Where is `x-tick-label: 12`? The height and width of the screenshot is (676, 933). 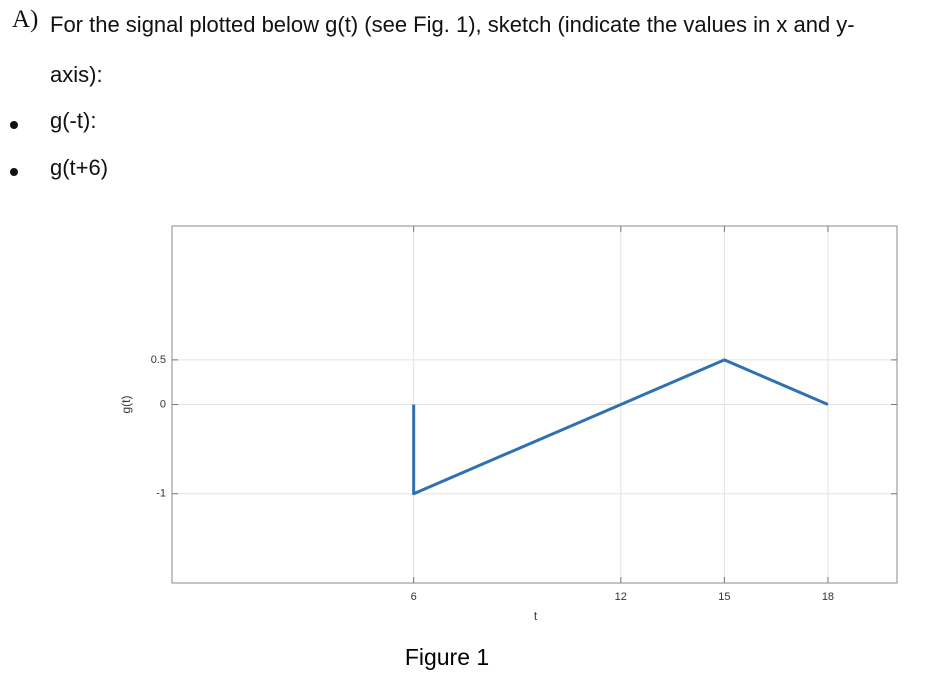 x-tick-label: 12 is located at coordinates (621, 597).